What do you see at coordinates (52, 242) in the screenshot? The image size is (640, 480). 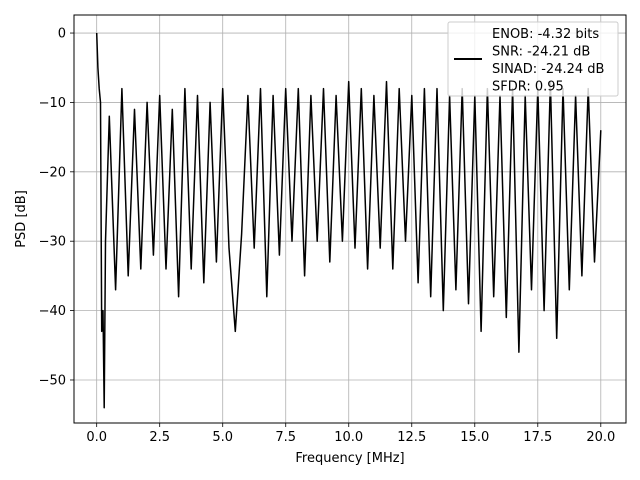 I see `y-tick-label: −30` at bounding box center [52, 242].